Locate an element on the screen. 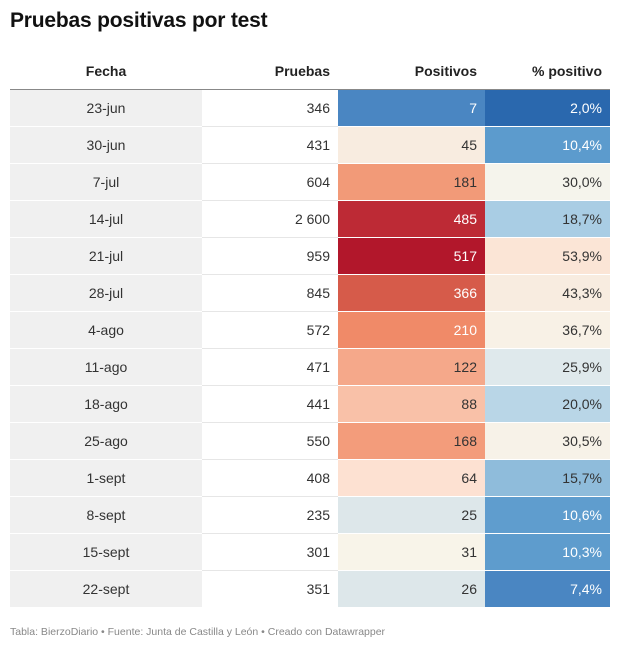  cell-pruebas: 604 is located at coordinates (270, 182).